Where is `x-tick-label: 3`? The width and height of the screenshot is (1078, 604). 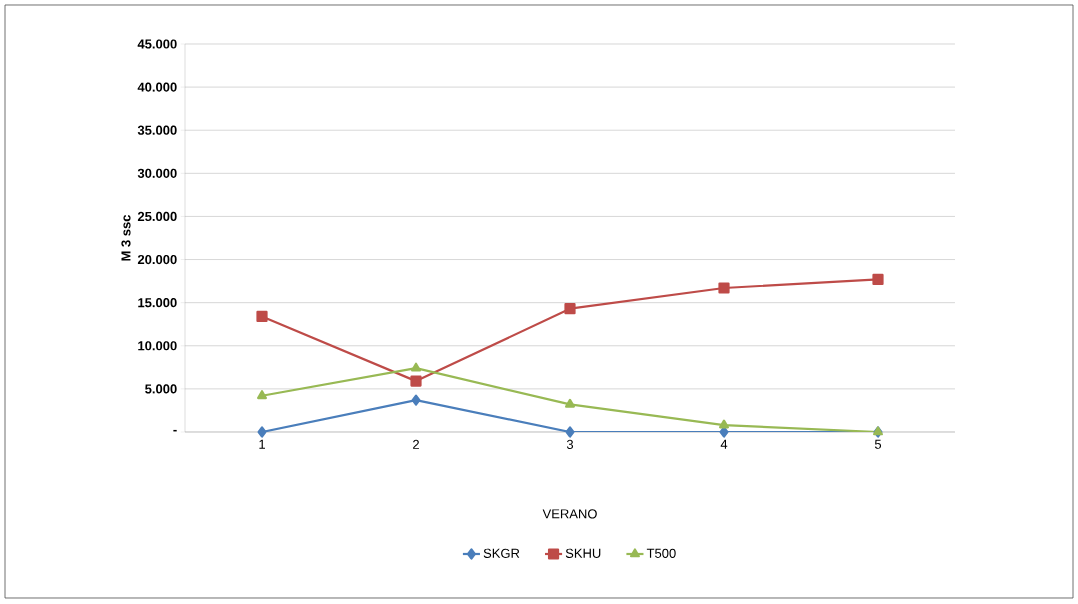 x-tick-label: 3 is located at coordinates (570, 444).